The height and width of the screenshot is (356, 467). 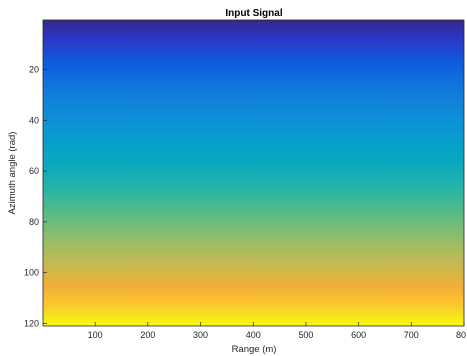 I want to click on x-tick-label: 200, so click(x=147, y=335).